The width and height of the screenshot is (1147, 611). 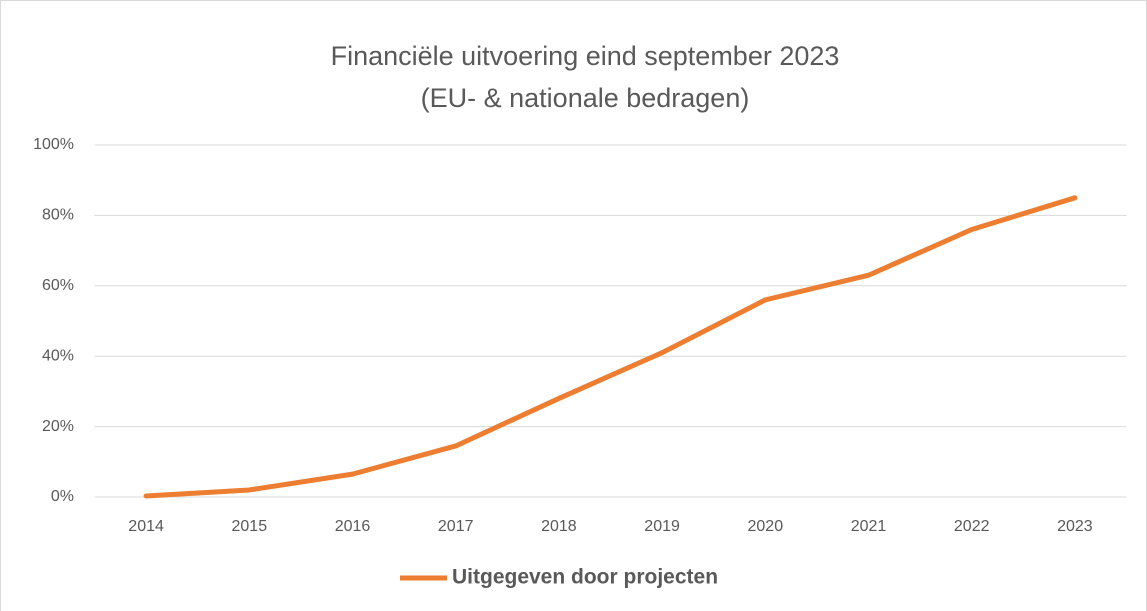 What do you see at coordinates (766, 526) in the screenshot?
I see `x-tick-label: 2020` at bounding box center [766, 526].